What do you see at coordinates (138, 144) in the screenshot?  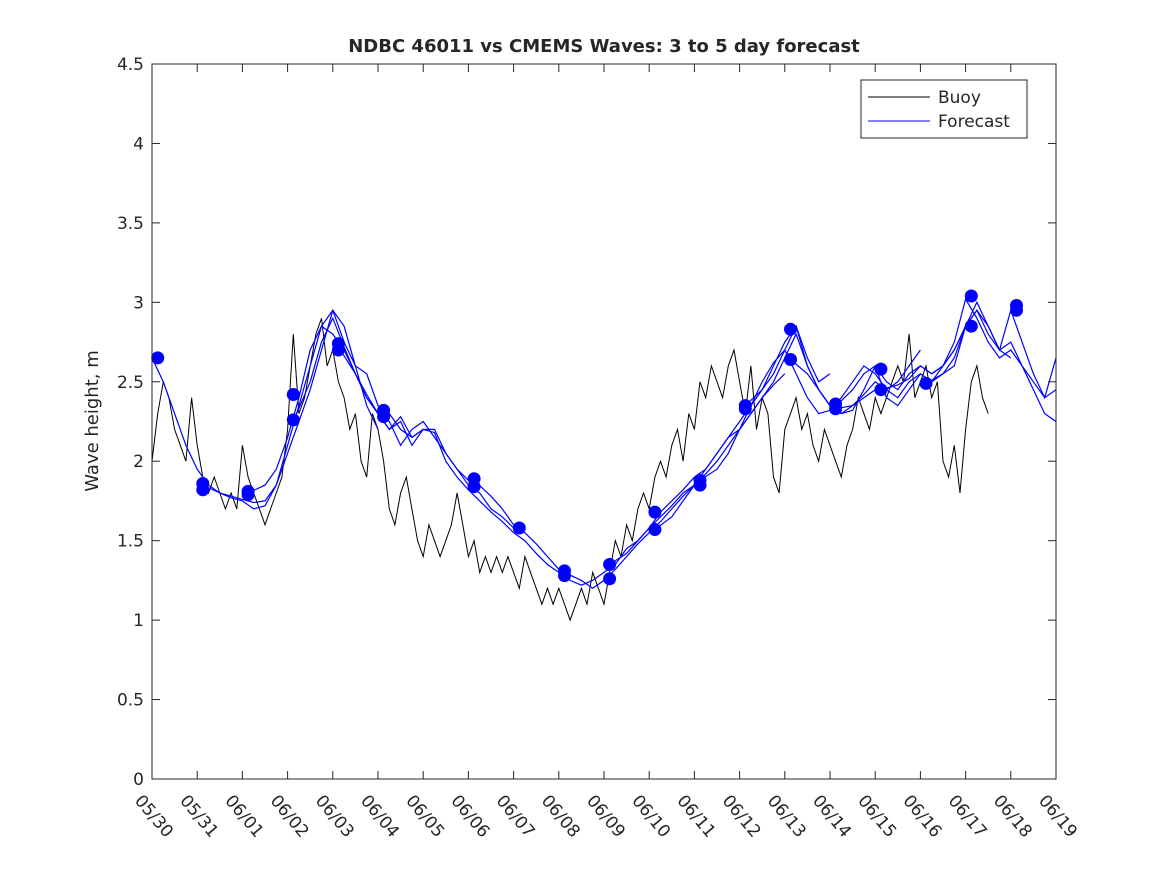 I see `y-tick-label: 4` at bounding box center [138, 144].